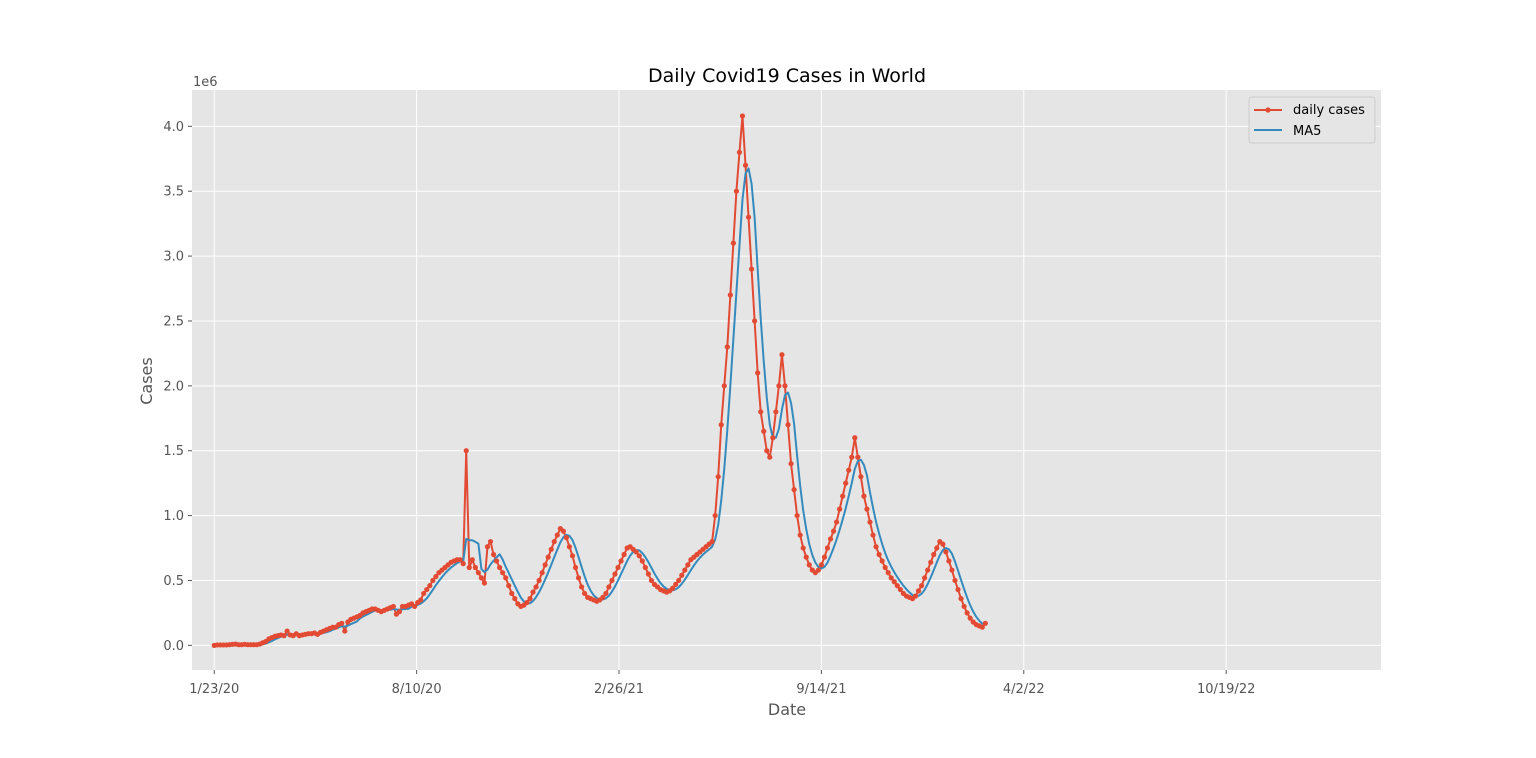 This screenshot has height=758, width=1536. What do you see at coordinates (1312, 120) in the screenshot?
I see `legend: daily cases MA5` at bounding box center [1312, 120].